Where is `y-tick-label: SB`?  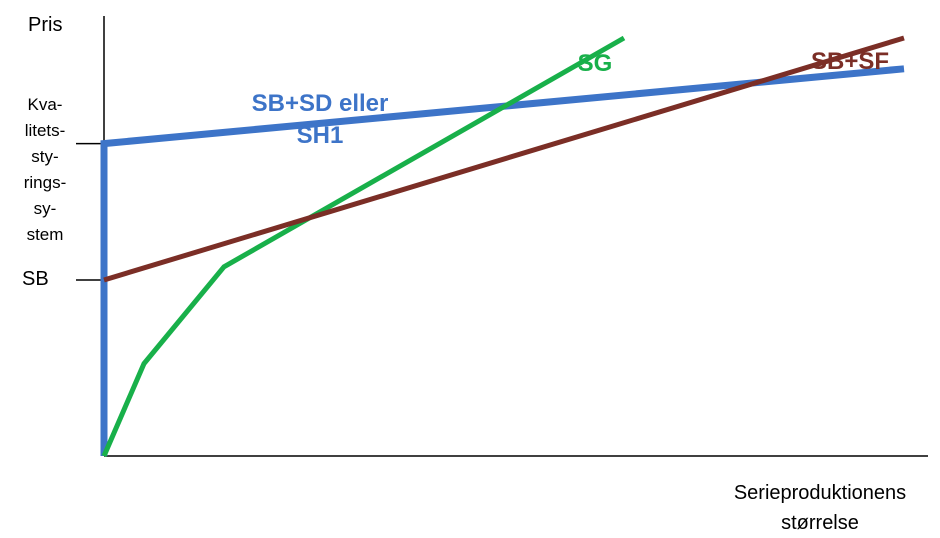
y-tick-label: SB is located at coordinates (35, 279).